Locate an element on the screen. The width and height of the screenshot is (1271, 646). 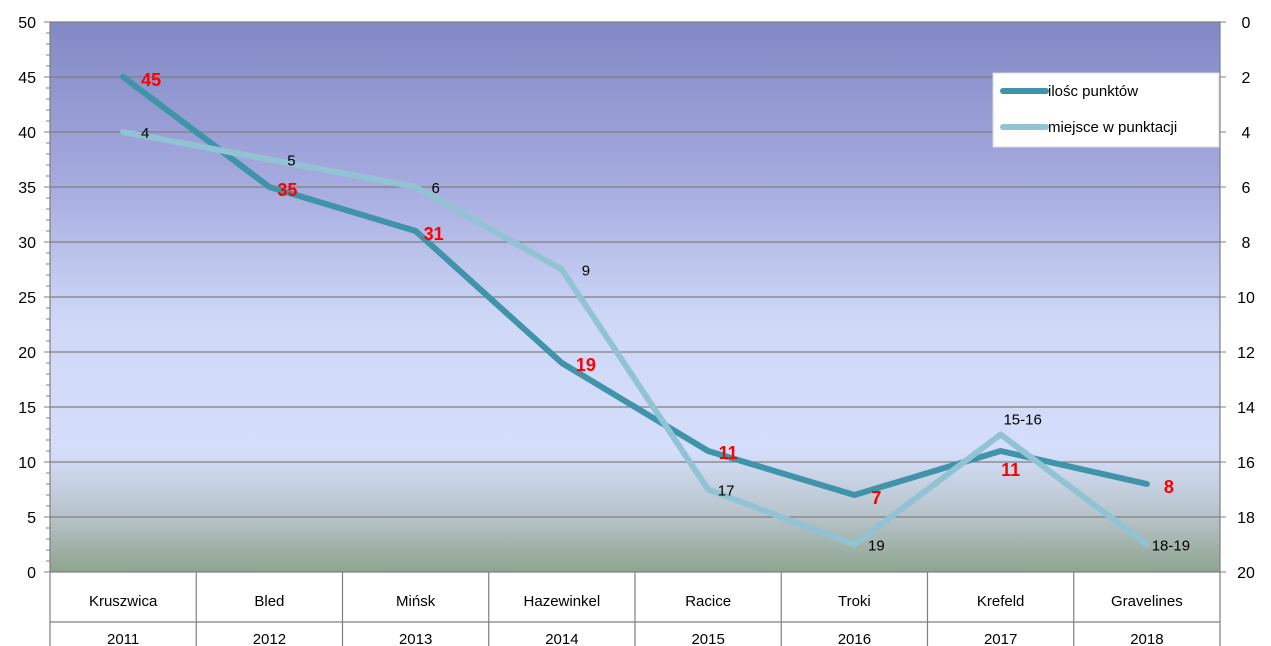
data-label-points: 31 is located at coordinates (434, 234).